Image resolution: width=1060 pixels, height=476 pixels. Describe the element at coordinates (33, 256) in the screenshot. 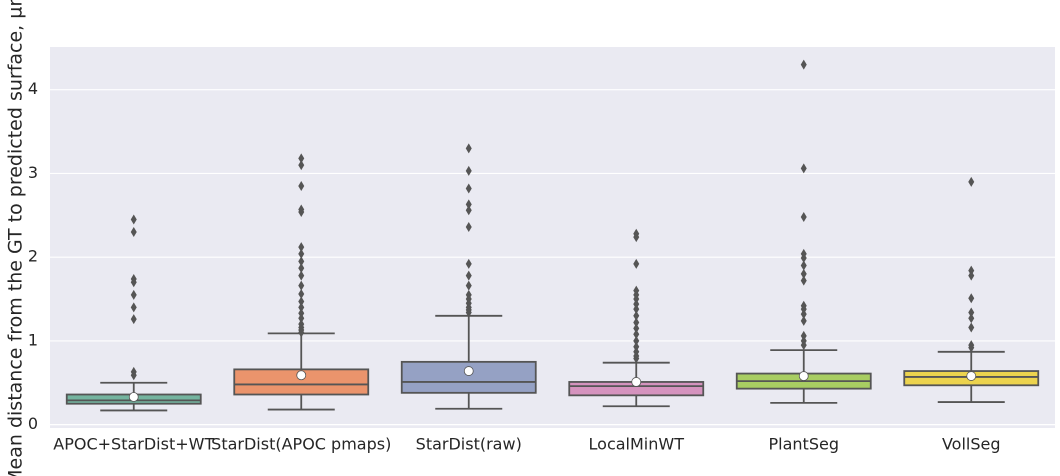

I see `y-tick-label: 2` at that location.